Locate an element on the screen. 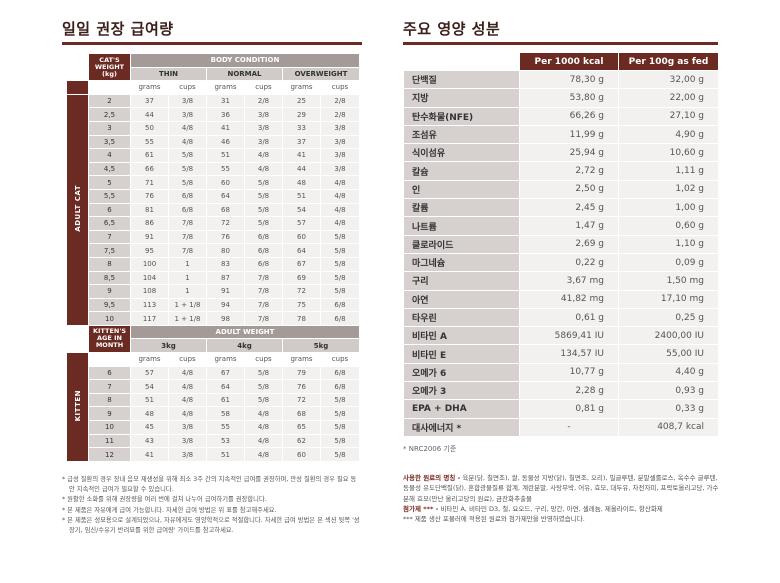  value-cell: 2/8 is located at coordinates (340, 101).